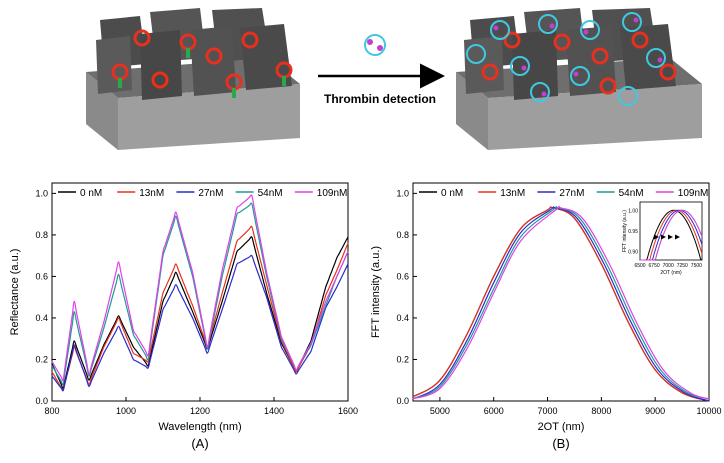 Image resolution: width=724 pixels, height=463 pixels. I want to click on x-axis-label: 2OT (nm), so click(561, 427).